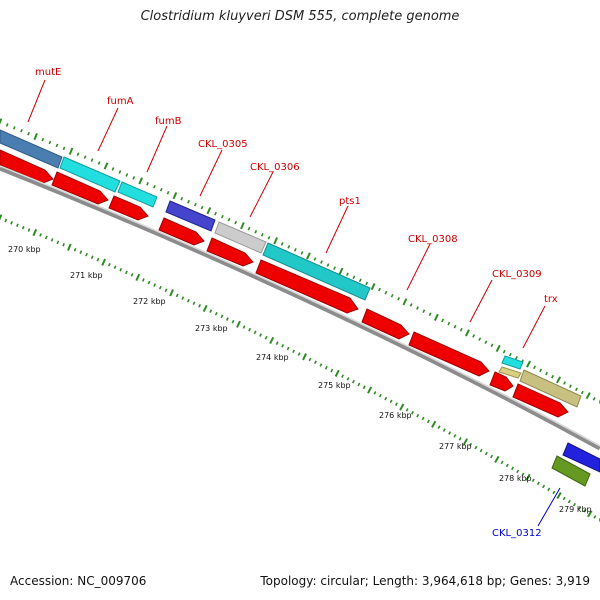 The width and height of the screenshot is (600, 600). Describe the element at coordinates (575, 509) in the screenshot. I see `kbp-label: 279 kbp` at that location.